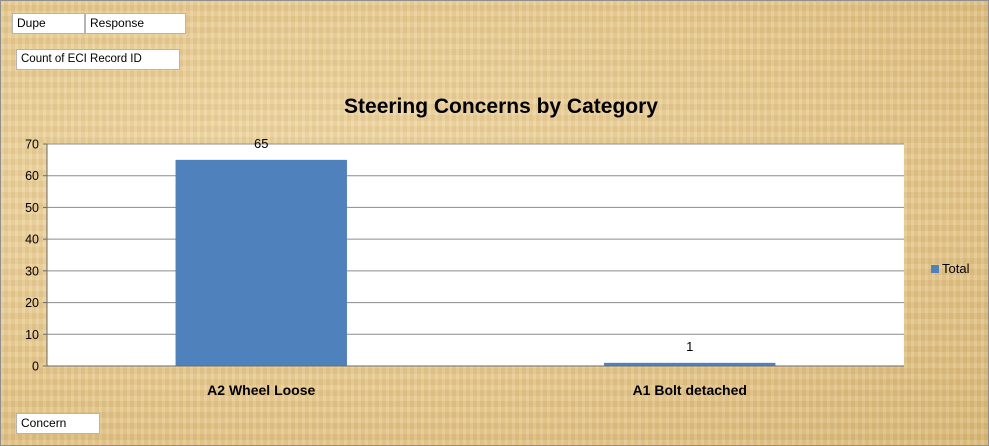 This screenshot has width=989, height=446. Describe the element at coordinates (261, 143) in the screenshot. I see `data-label: 65` at that location.